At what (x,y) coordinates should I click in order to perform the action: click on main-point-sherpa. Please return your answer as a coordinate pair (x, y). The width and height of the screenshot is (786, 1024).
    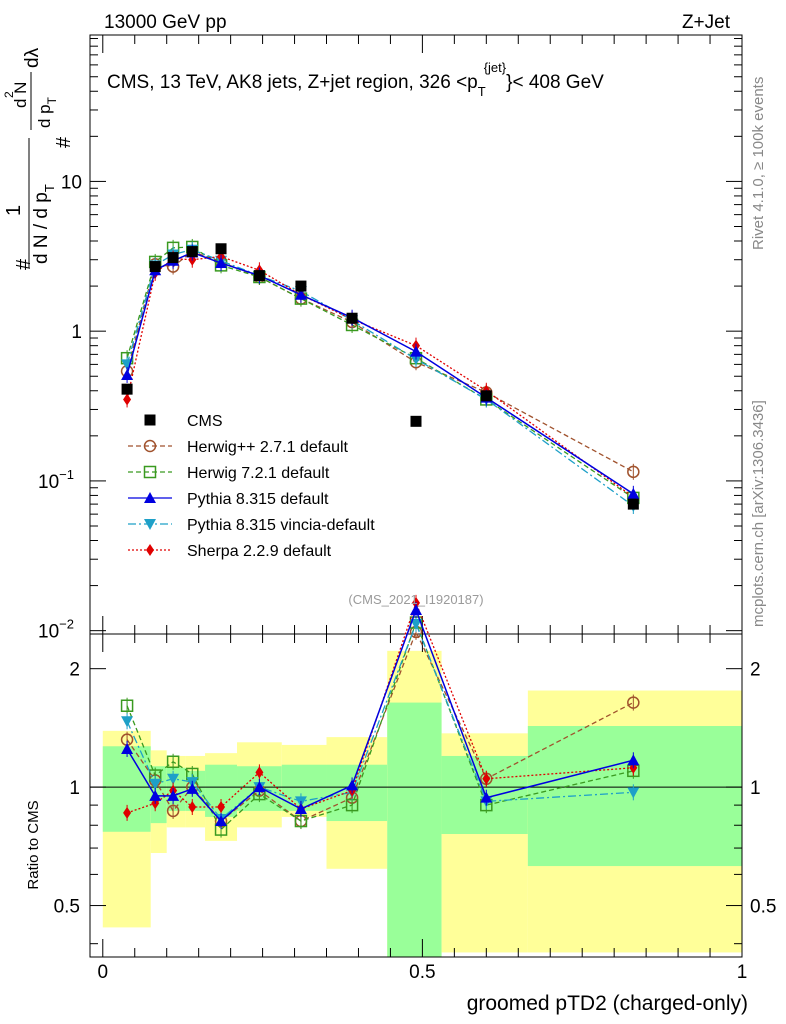
    Looking at the image, I should click on (127, 399).